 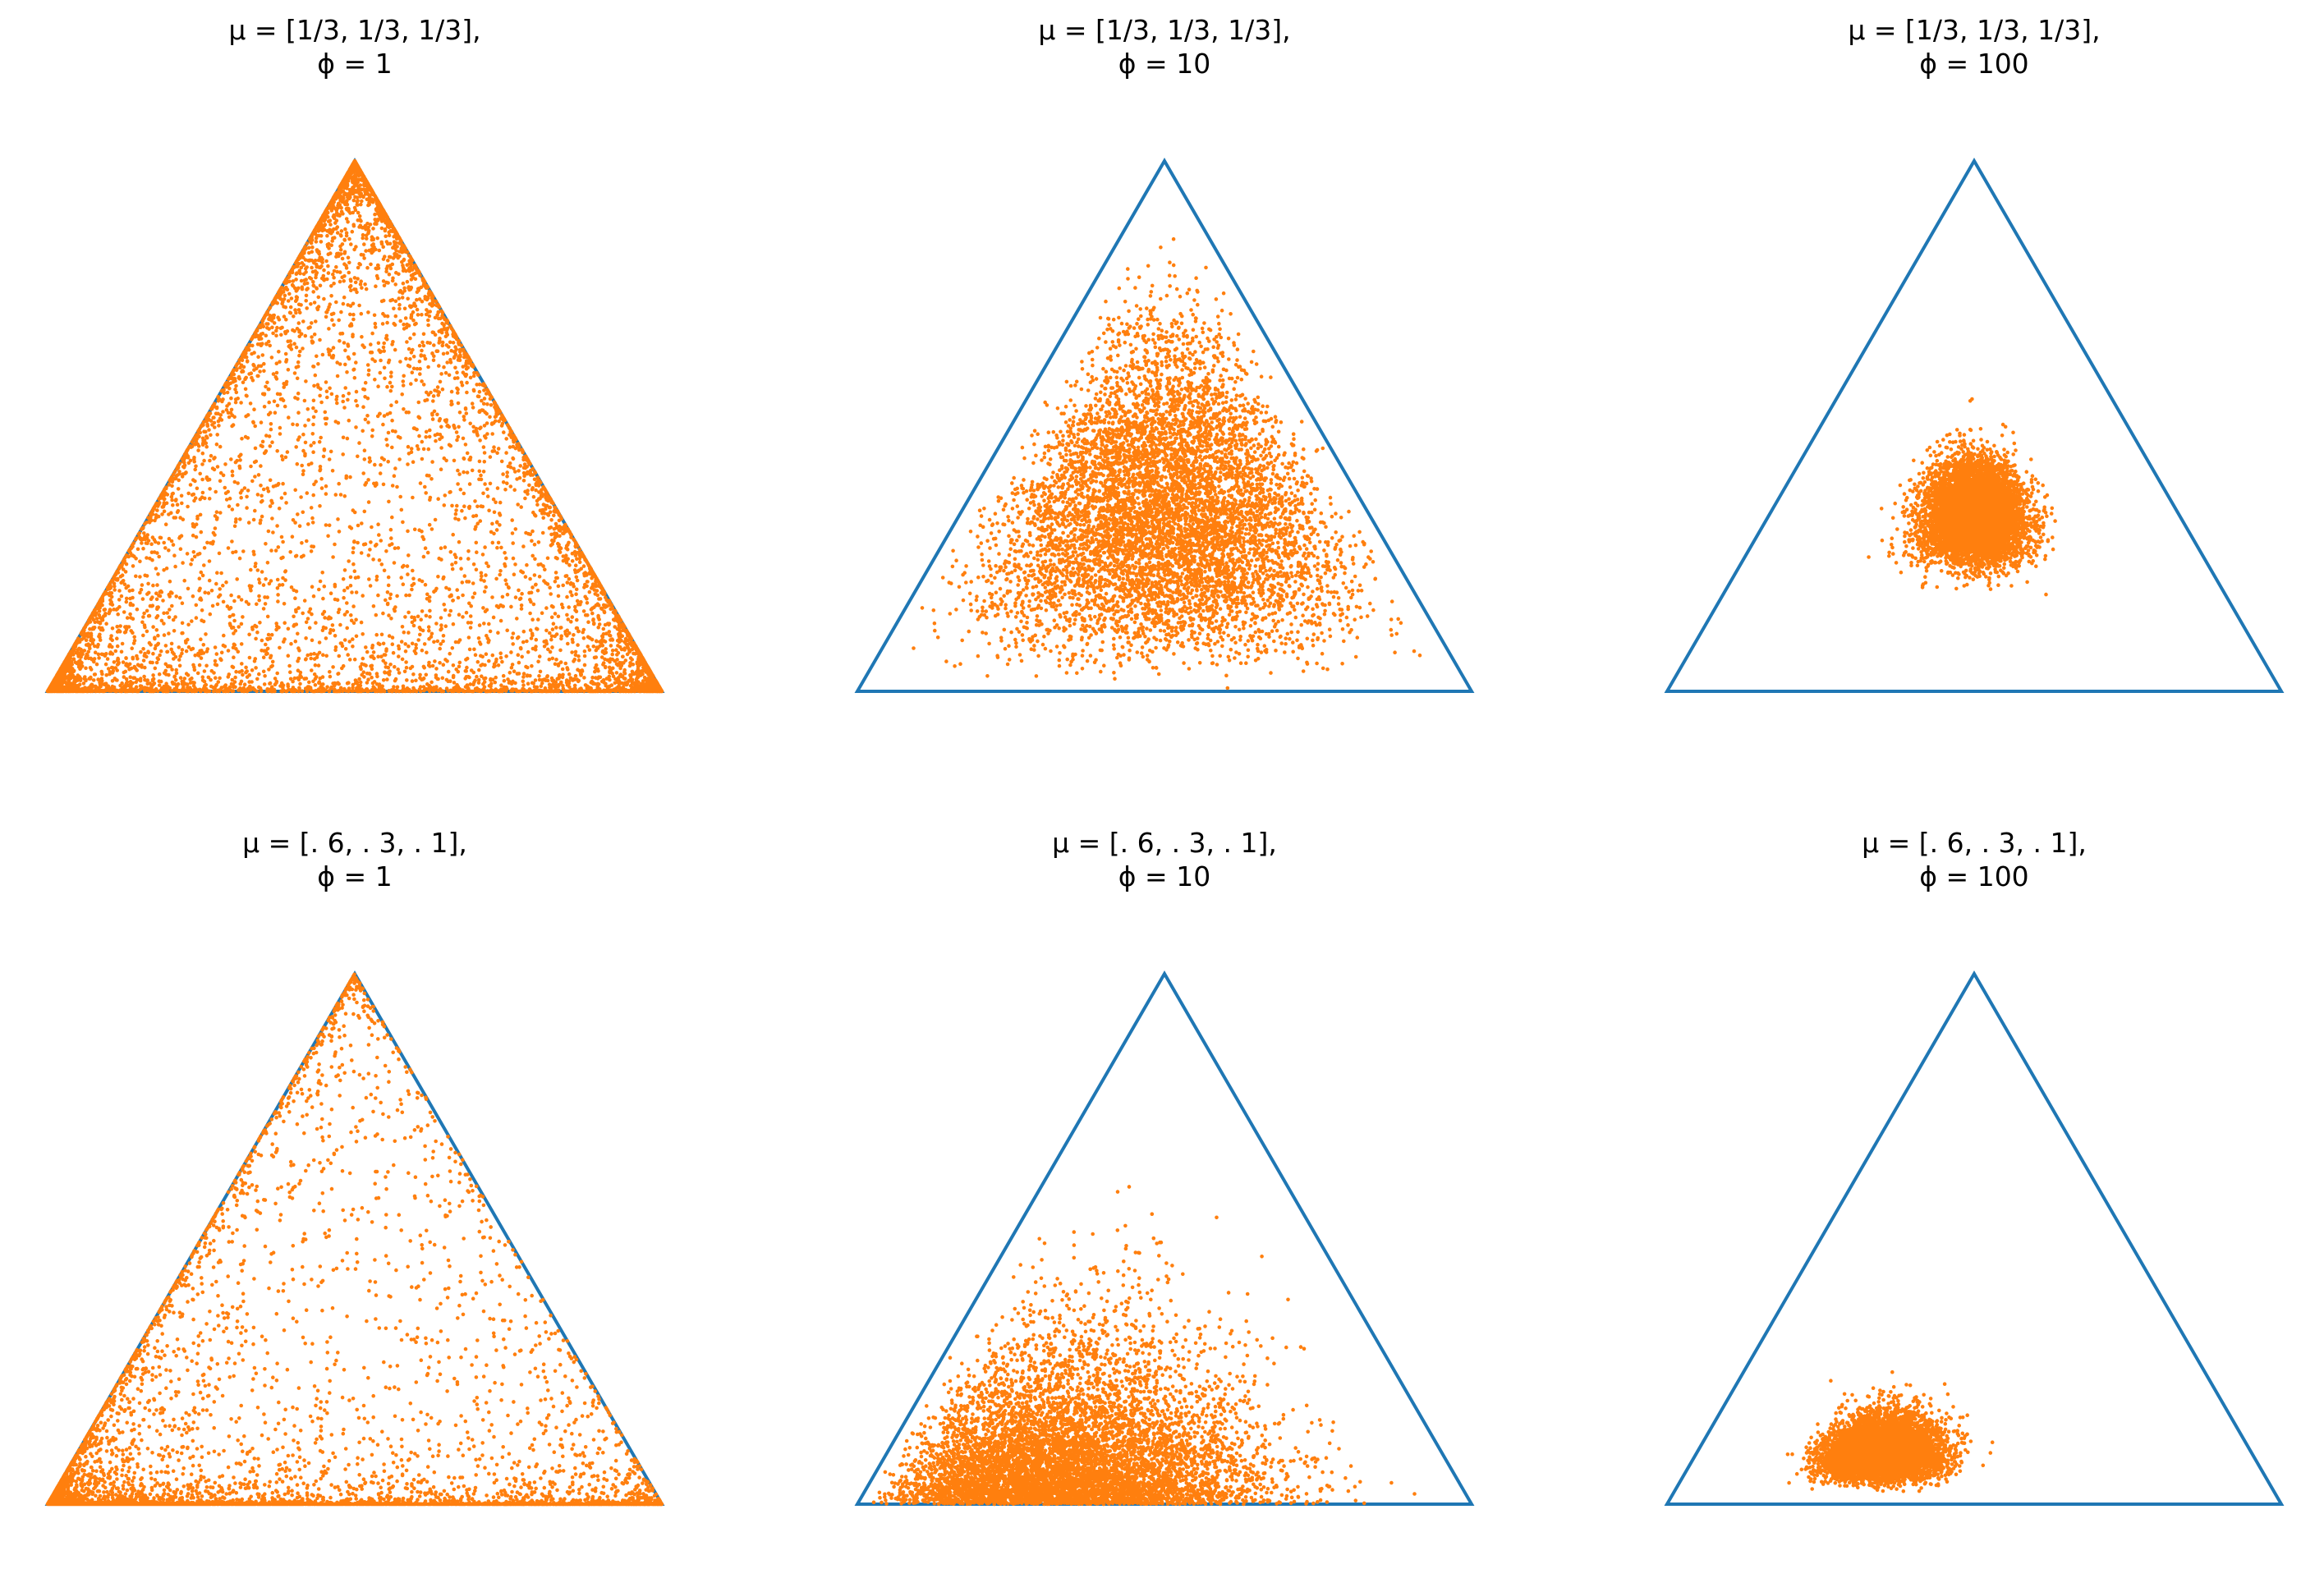 I want to click on simplex-panel-2: μ = [1/3, 1/3, 1/3], ϕ = 10, so click(x=1165, y=353).